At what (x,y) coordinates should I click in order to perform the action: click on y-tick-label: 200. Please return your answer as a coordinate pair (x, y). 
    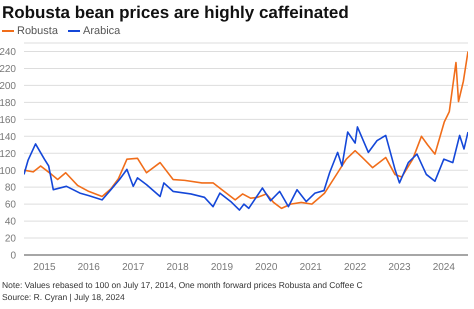
    Looking at the image, I should click on (8, 86).